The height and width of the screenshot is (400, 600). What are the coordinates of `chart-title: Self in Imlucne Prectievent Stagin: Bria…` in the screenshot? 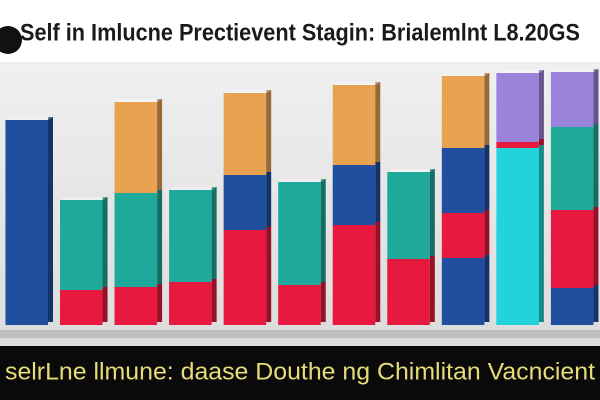 It's located at (300, 32).